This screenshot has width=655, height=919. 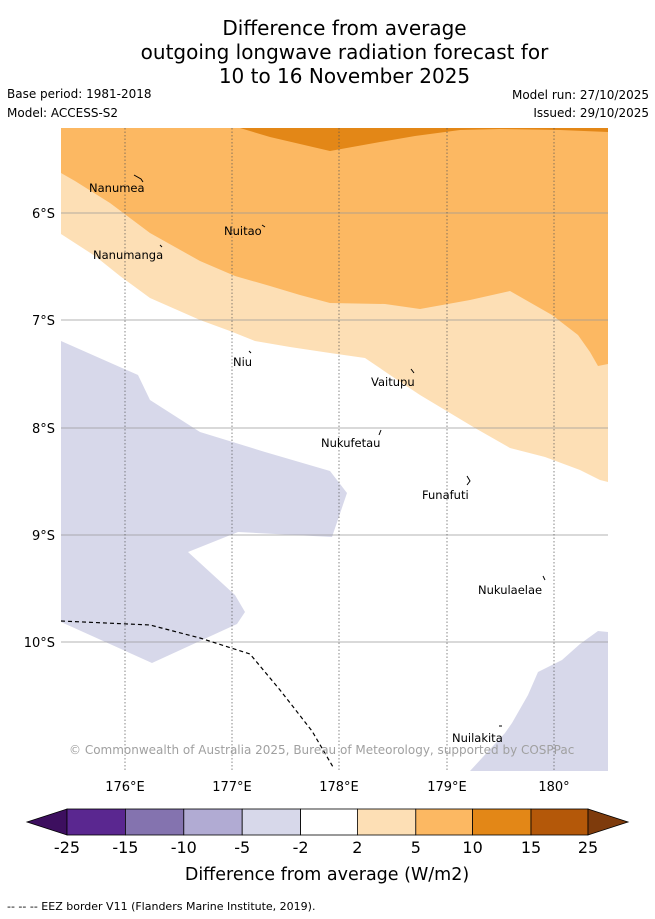 I want to click on place-nanumea: Nanumea, so click(x=117, y=188).